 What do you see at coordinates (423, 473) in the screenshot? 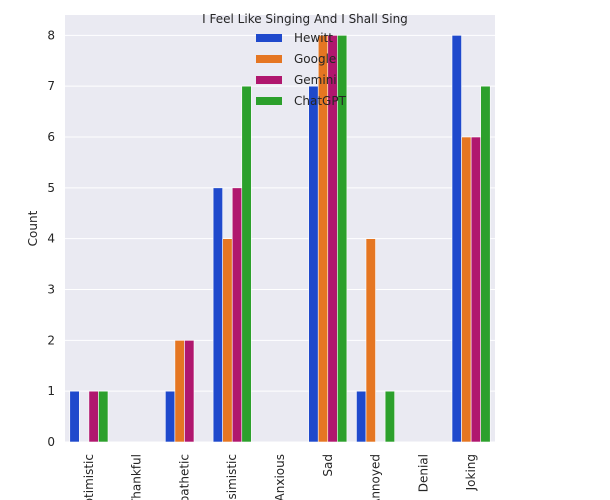
I see `x-tick-label: Denial` at bounding box center [423, 473].